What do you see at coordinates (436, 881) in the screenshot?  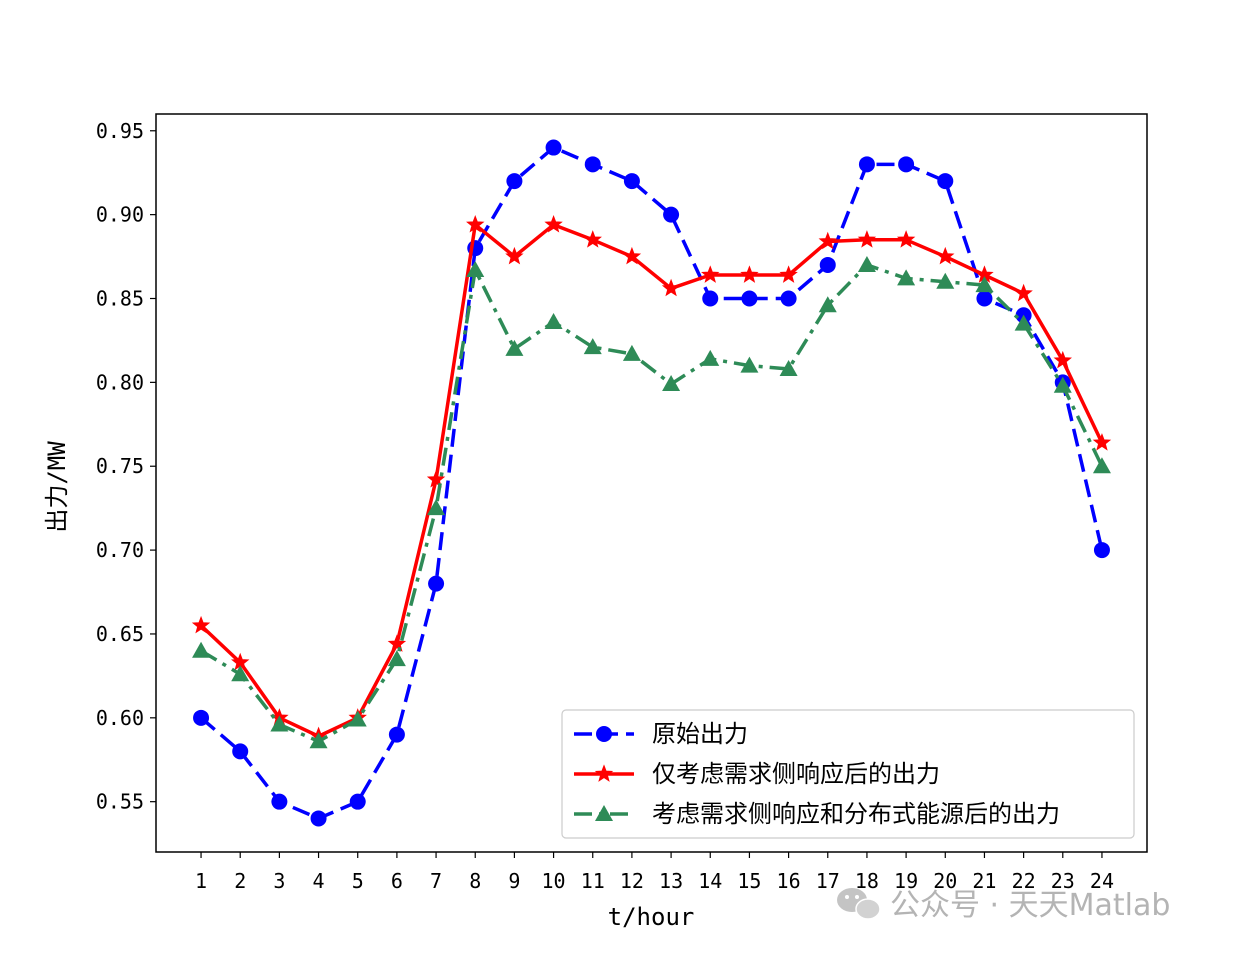 I see `x-tick-label: 7` at bounding box center [436, 881].